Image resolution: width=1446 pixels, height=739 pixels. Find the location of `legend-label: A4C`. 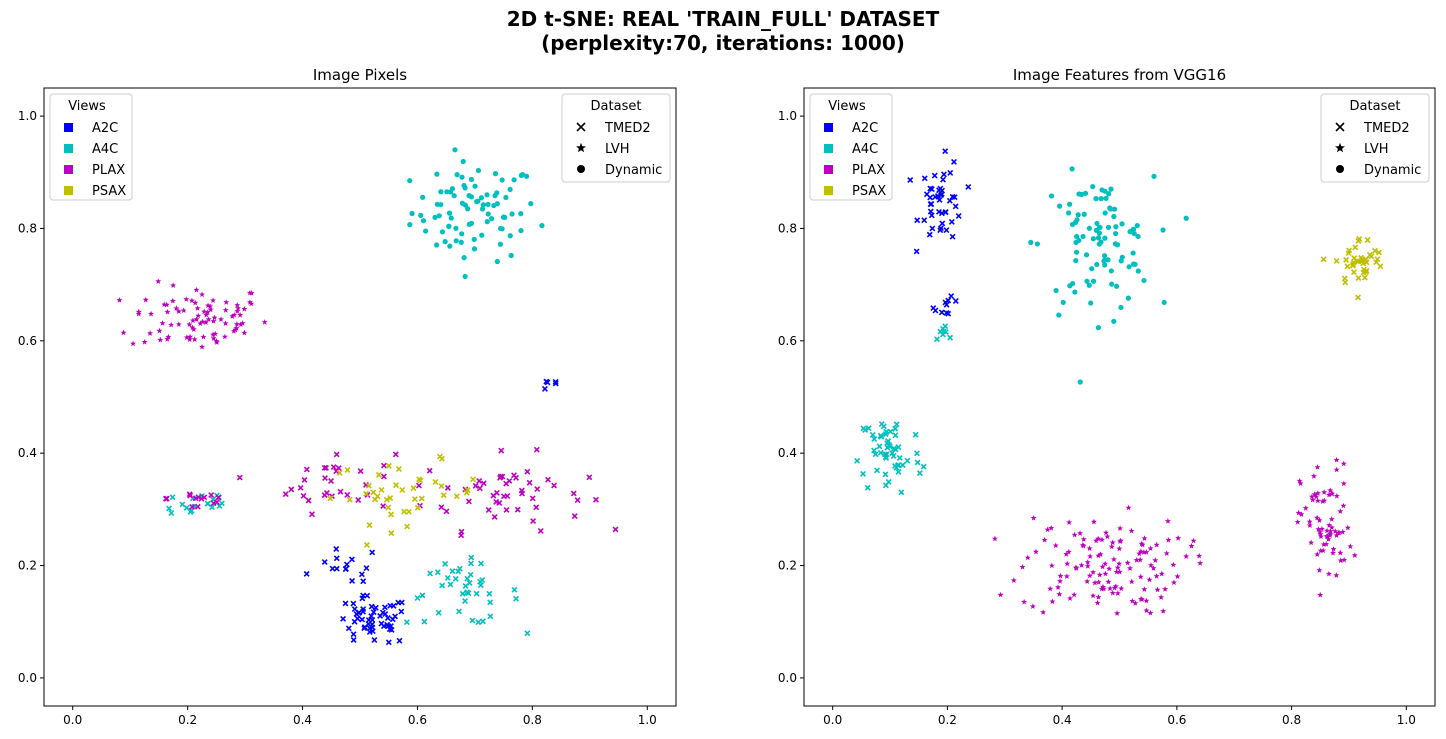

legend-label: A4C is located at coordinates (865, 149).